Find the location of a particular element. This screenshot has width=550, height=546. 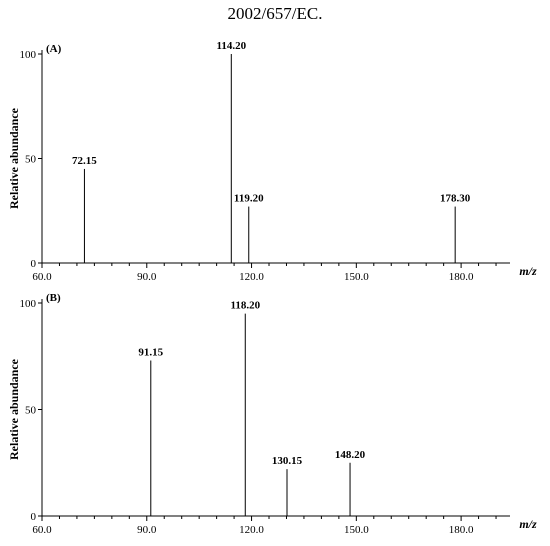

peak-label: 91.15 is located at coordinates (150, 353).